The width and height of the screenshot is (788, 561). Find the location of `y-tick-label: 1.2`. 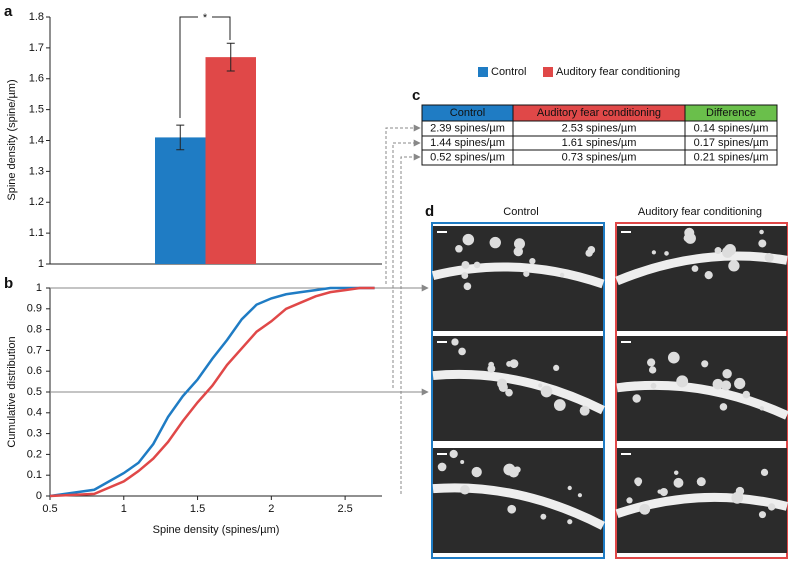

y-tick-label: 1.2 is located at coordinates (36, 202).